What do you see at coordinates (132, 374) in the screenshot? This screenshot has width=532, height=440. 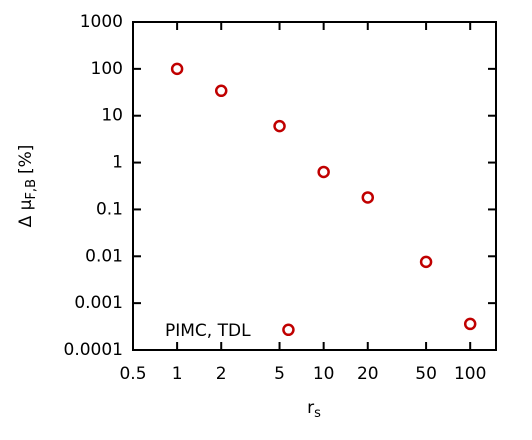 I see `x-tick-label: 0.5` at bounding box center [132, 374].